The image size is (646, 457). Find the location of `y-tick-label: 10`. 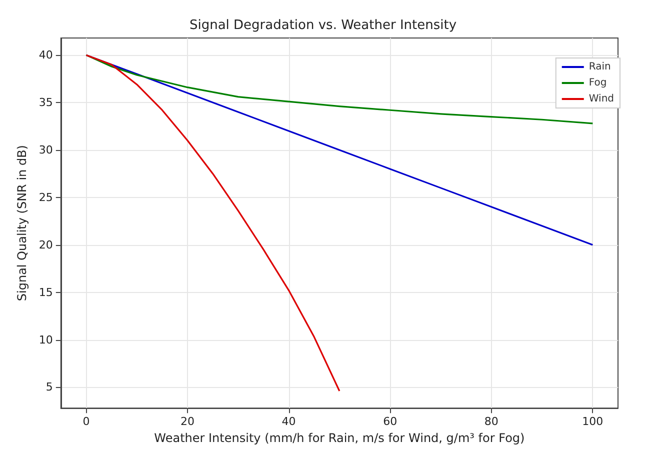

y-tick-label: 10 is located at coordinates (45, 339).